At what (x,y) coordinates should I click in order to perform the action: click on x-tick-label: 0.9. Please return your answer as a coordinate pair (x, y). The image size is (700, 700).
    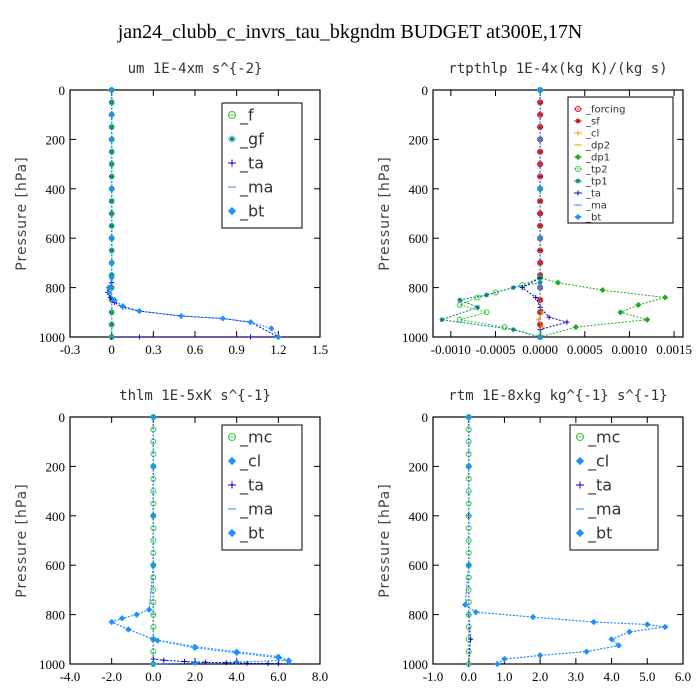
    Looking at the image, I should click on (237, 349).